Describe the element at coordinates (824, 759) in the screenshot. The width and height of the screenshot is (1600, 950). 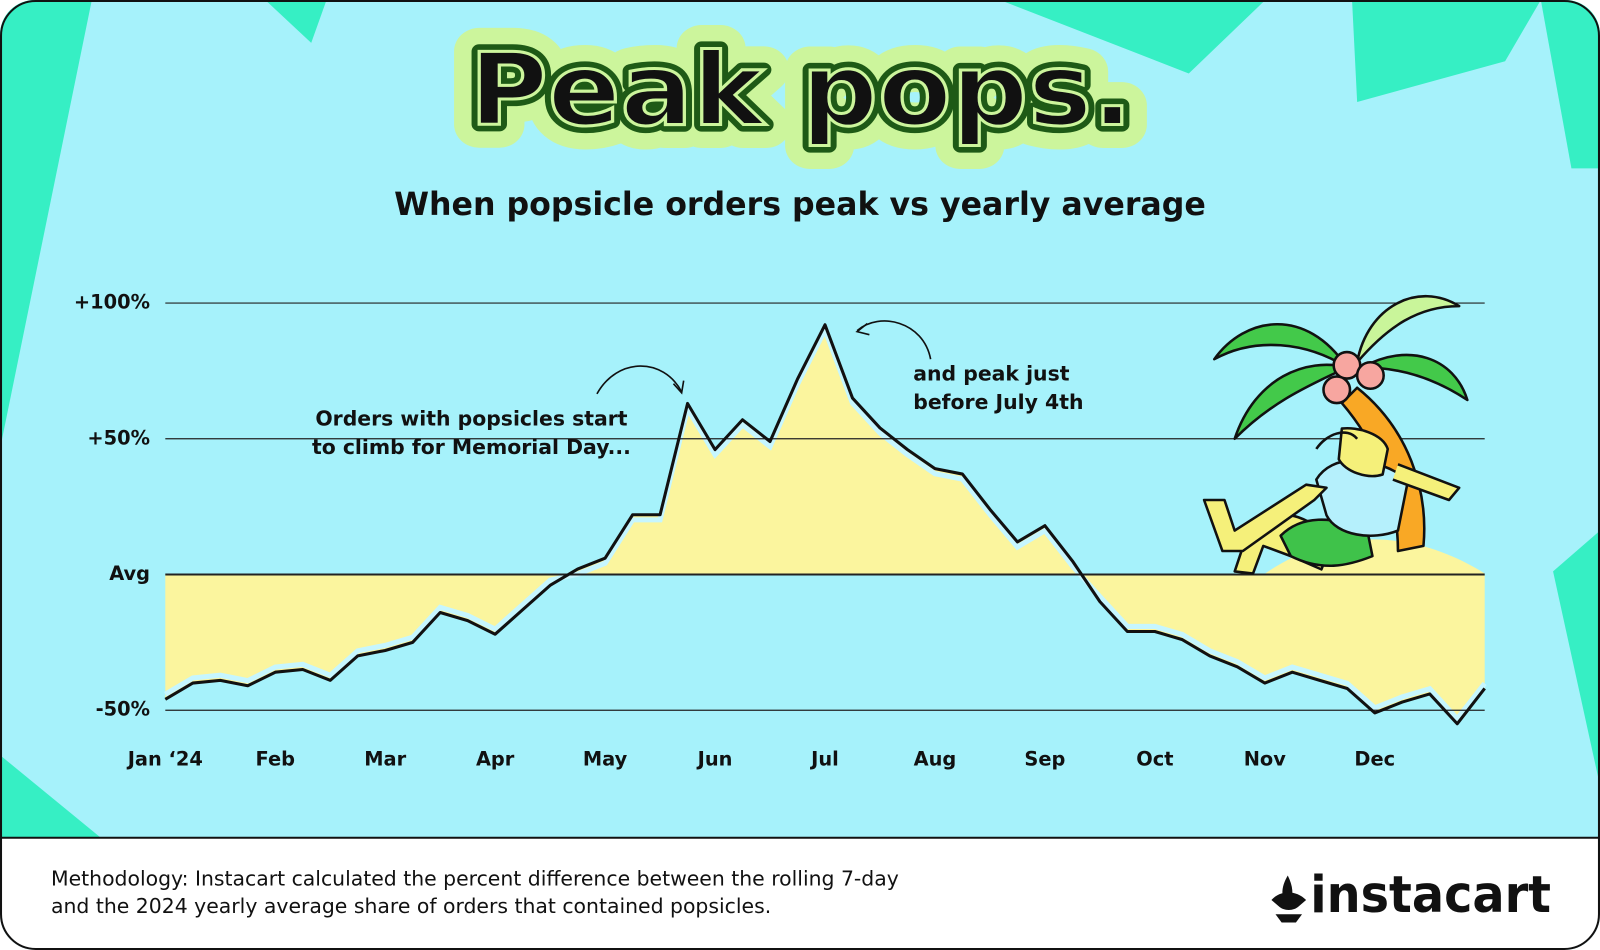
I see `x-tick-label: Jul` at that location.